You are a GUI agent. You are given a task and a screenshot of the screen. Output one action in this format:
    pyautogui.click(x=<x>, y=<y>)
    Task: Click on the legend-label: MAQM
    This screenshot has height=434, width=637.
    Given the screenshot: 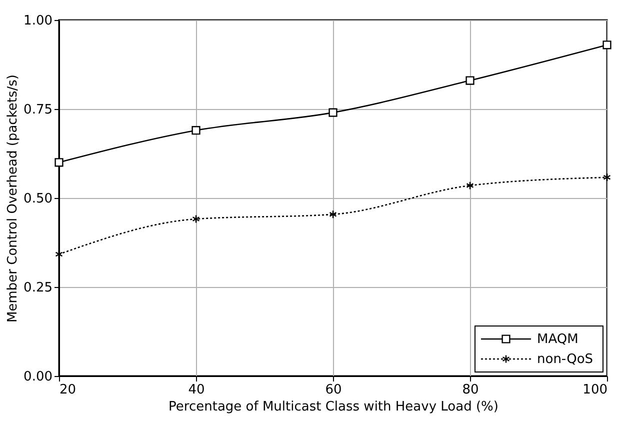 What is the action you would take?
    pyautogui.click(x=557, y=339)
    